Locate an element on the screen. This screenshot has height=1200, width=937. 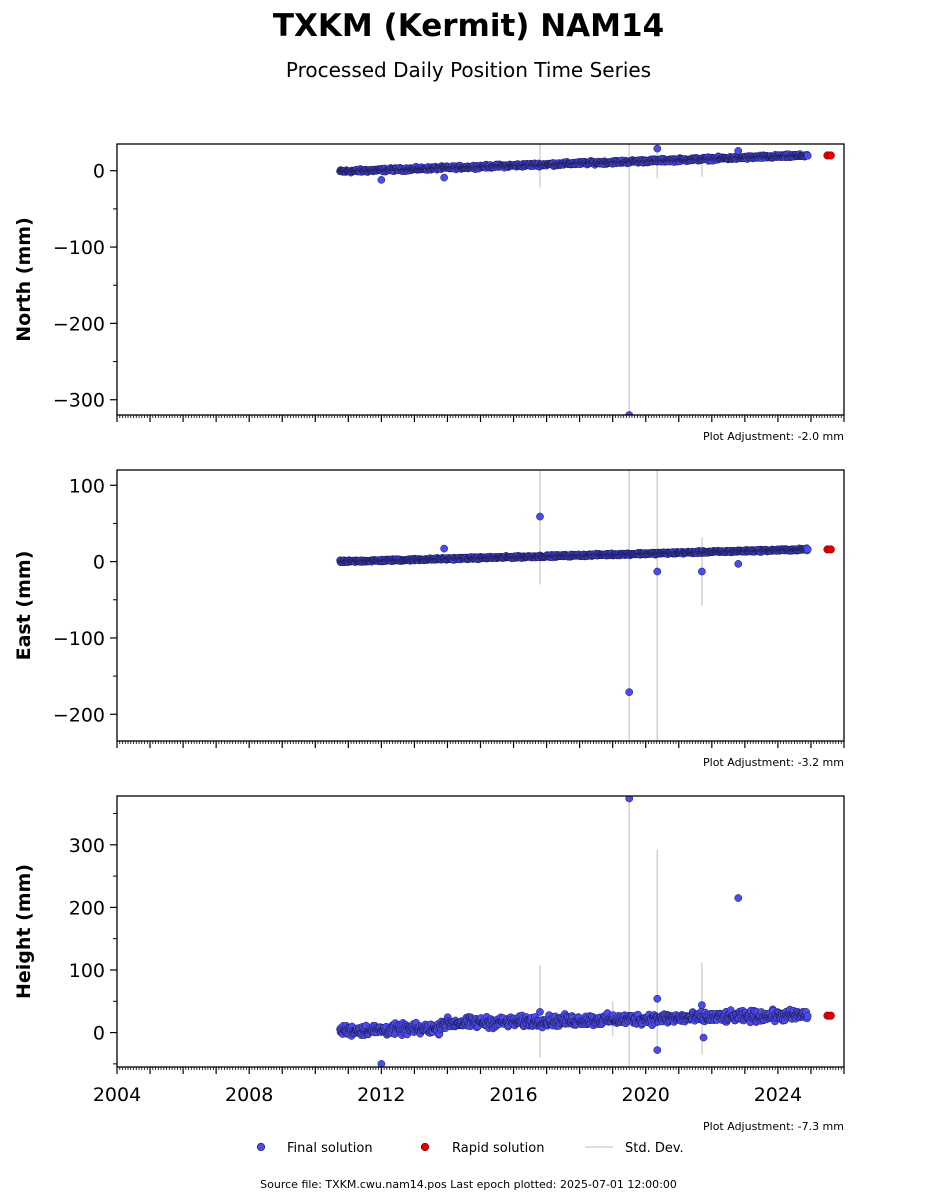
figure-title: TXKM (Kermit) NAM14 is located at coordinates (468, 26).